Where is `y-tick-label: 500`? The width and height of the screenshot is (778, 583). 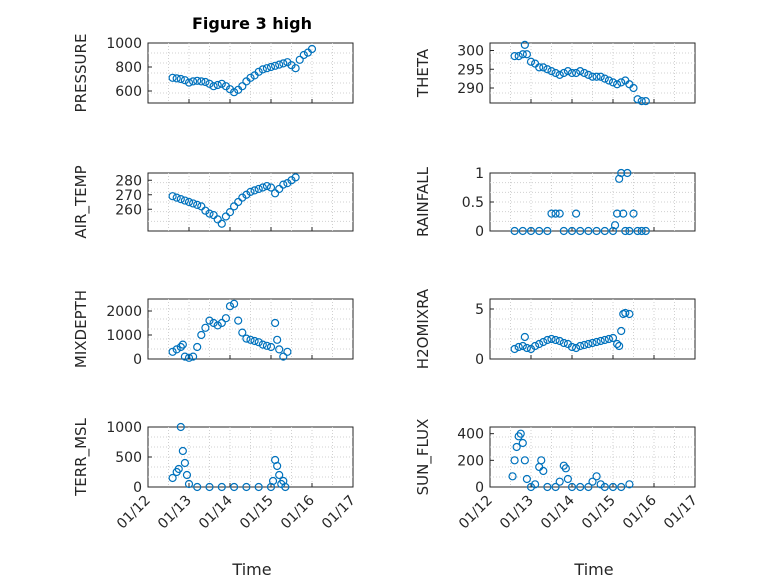 y-tick-label: 500 is located at coordinates (128, 458).